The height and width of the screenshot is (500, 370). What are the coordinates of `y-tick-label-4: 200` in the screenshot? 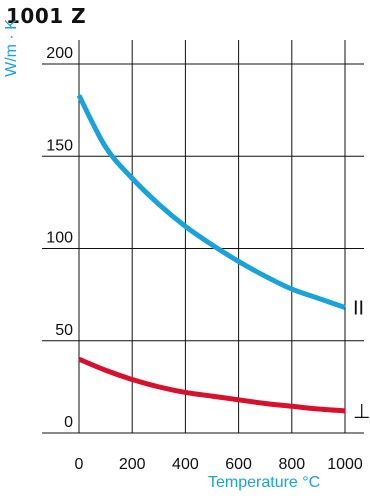 It's located at (59, 53).